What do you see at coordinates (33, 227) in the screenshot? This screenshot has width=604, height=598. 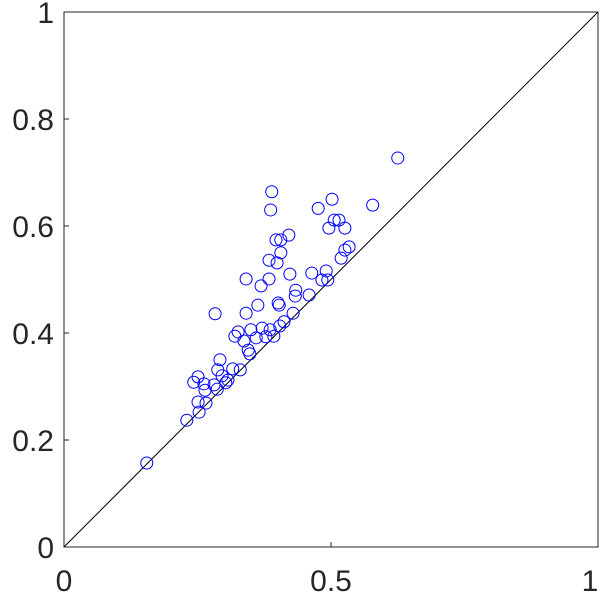 I see `y-tick-label: 0.6` at bounding box center [33, 227].